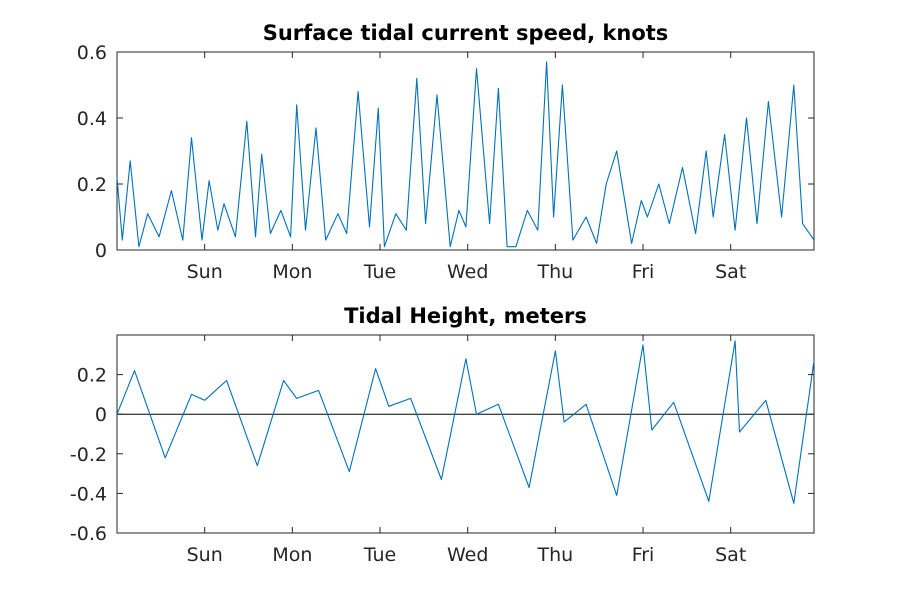 Image resolution: width=900 pixels, height=600 pixels. Describe the element at coordinates (465, 316) in the screenshot. I see `chart-title: Tidal Height, meters` at that location.